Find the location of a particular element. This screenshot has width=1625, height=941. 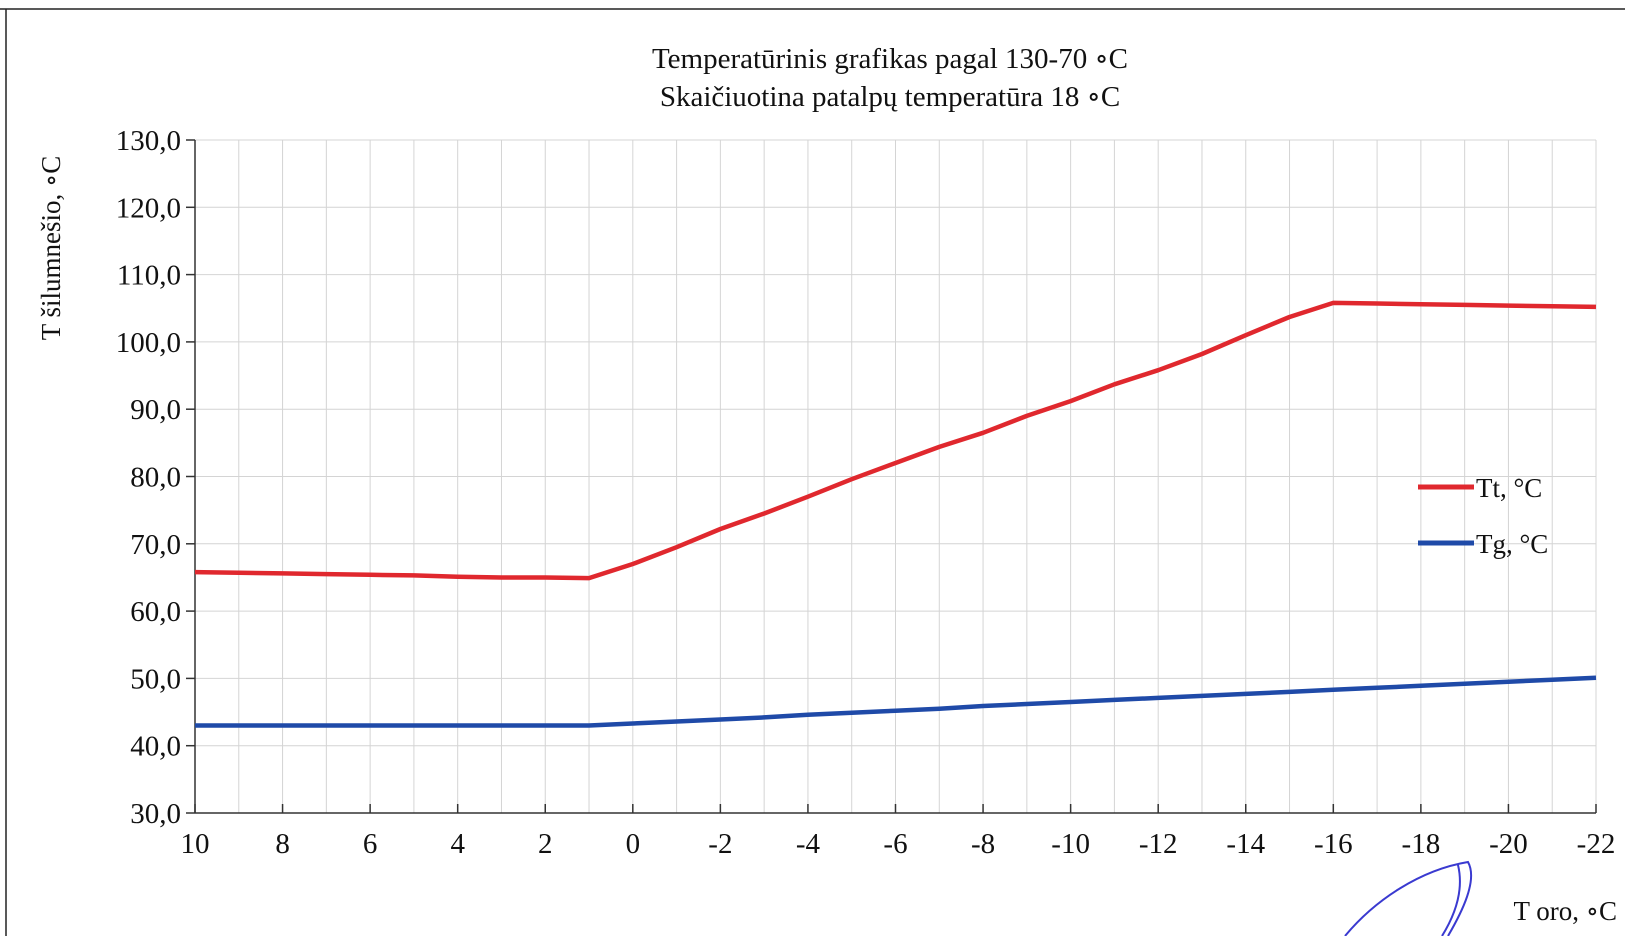

y-tick-label: 100,0 is located at coordinates (148, 343).